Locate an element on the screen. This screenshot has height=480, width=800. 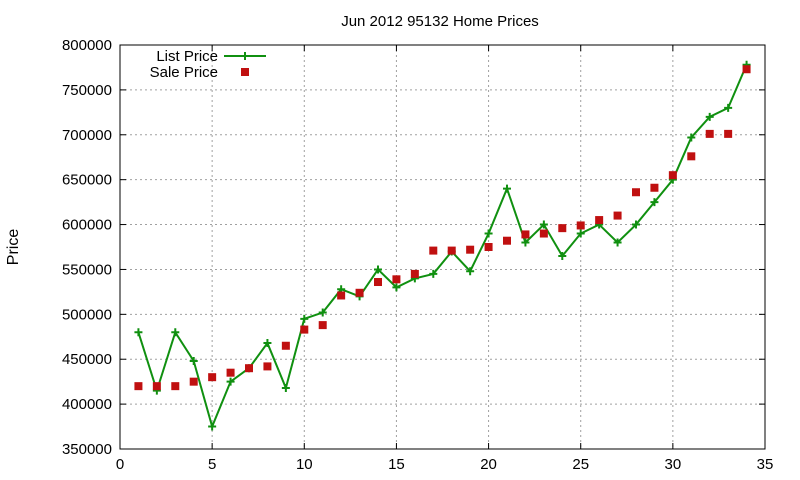
x-tick-label: 5 is located at coordinates (212, 464).